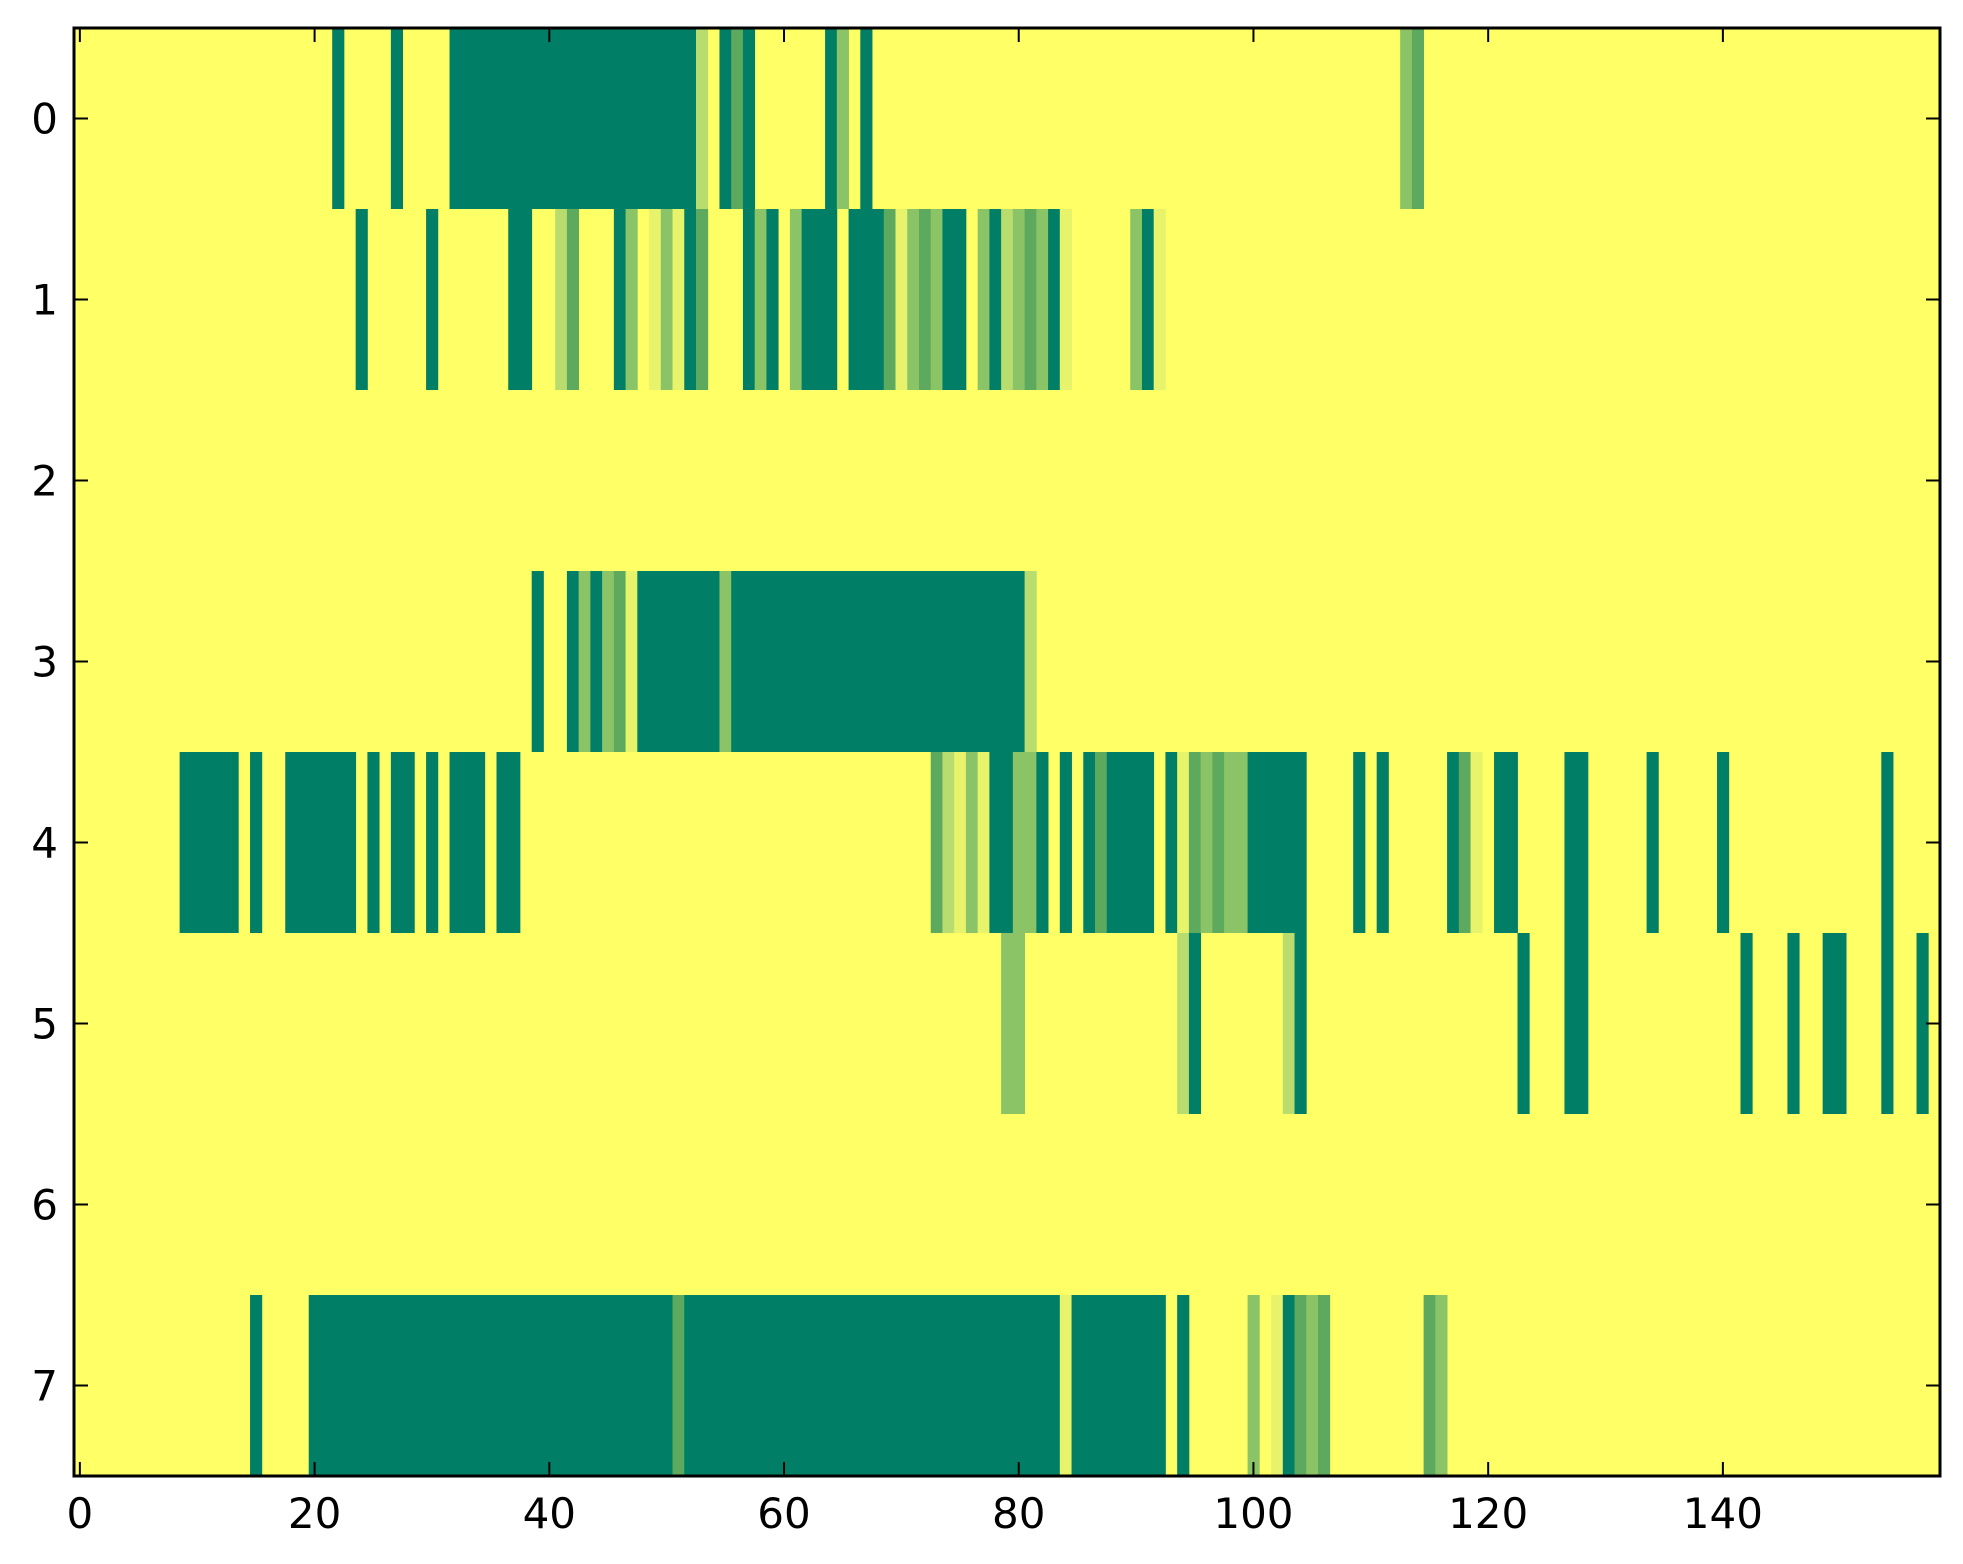  Describe the element at coordinates (44, 1386) in the screenshot. I see `y-tick-label: 7` at that location.